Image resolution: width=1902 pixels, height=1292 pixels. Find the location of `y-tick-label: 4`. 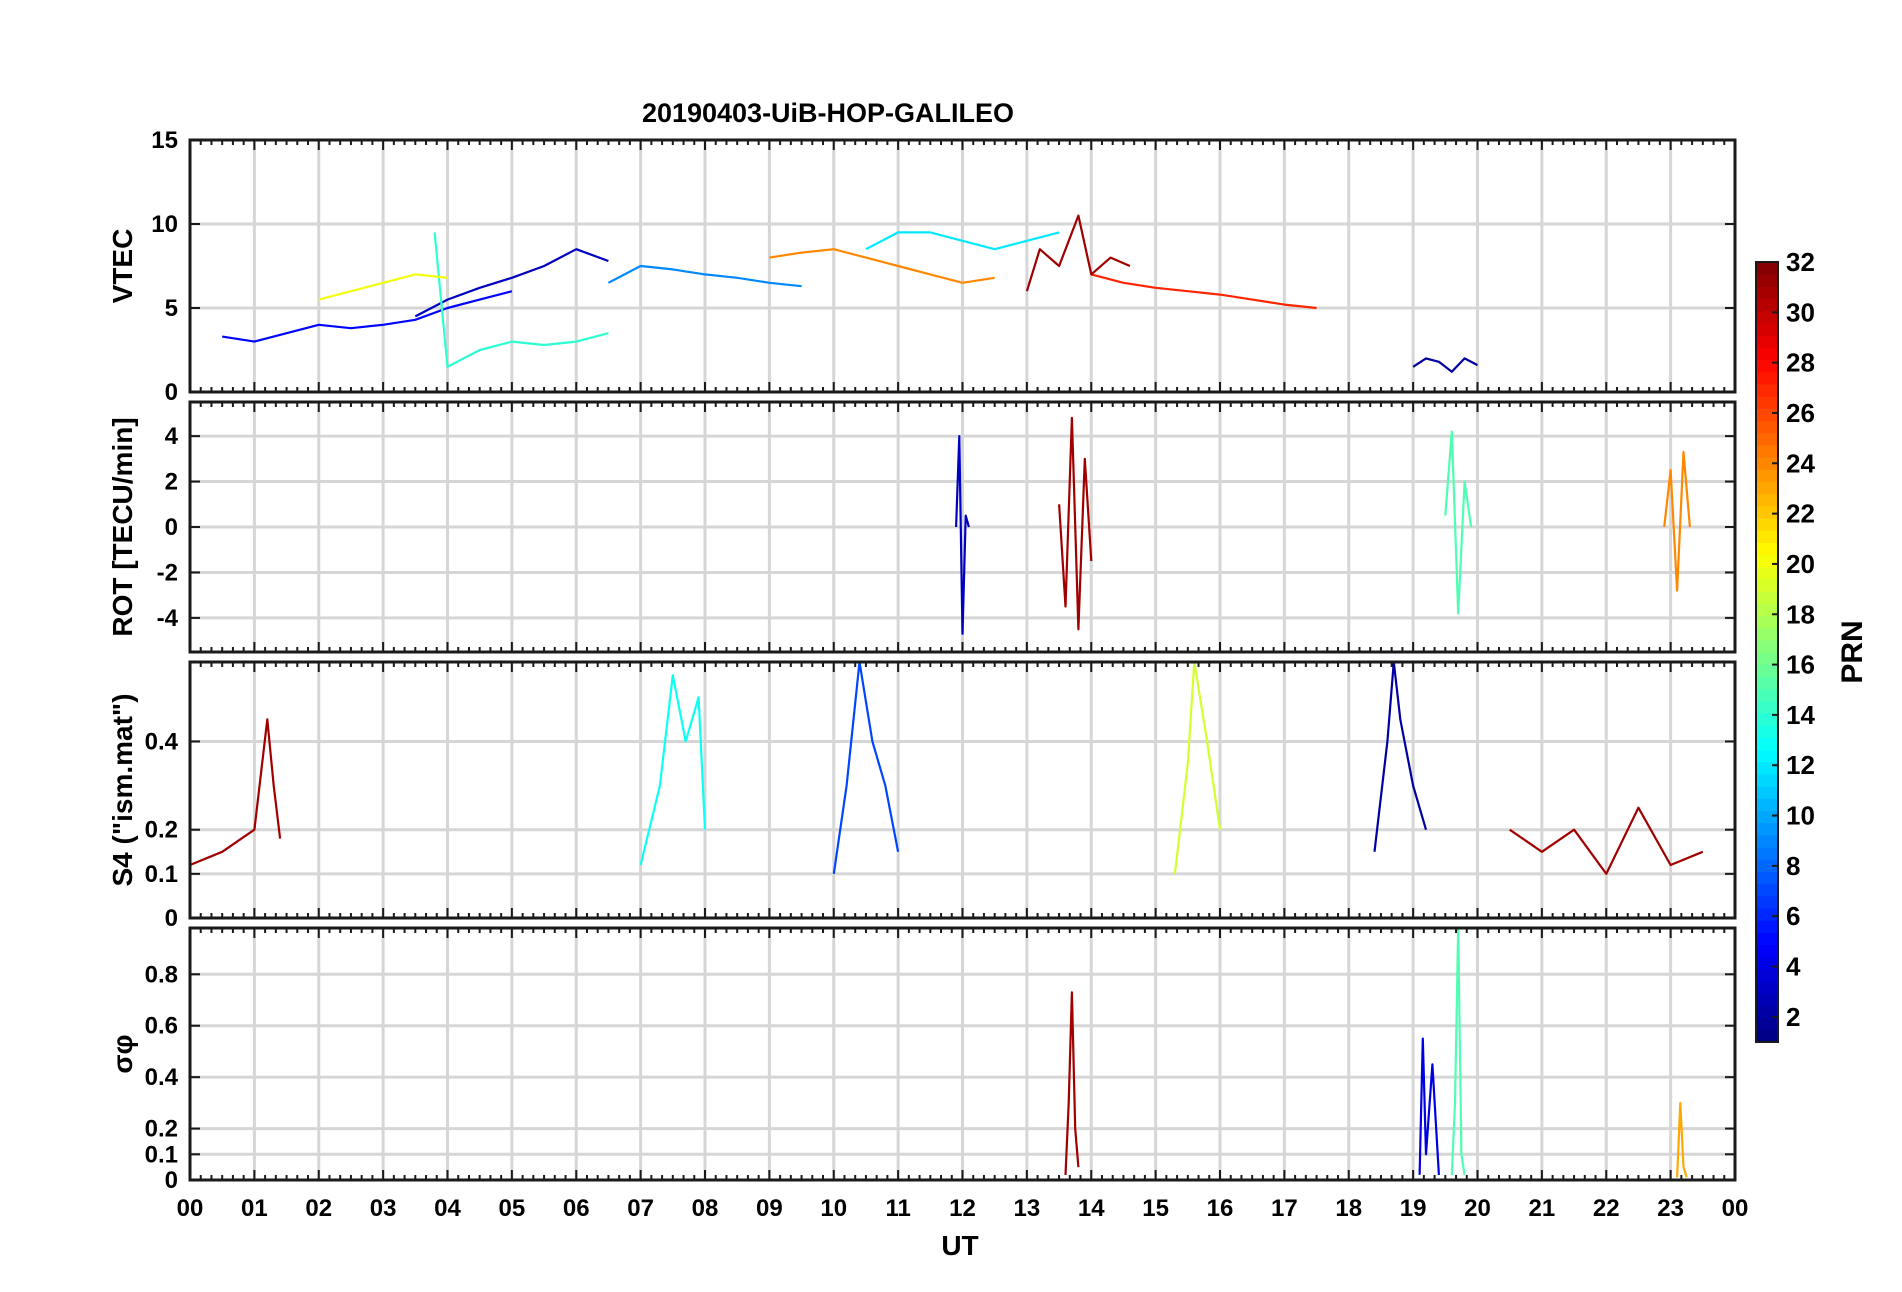

y-tick-label: 4 is located at coordinates (172, 436).